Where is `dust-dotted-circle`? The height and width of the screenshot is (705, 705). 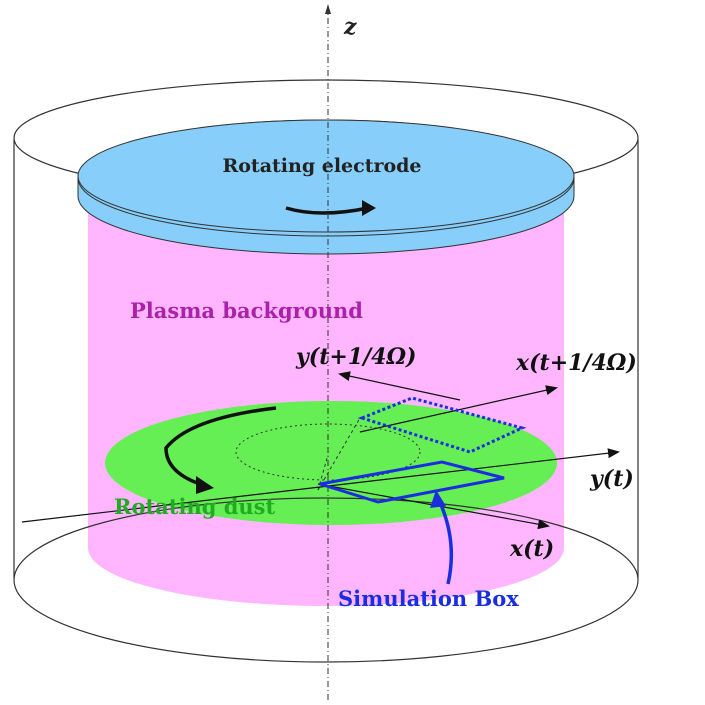 dust-dotted-circle is located at coordinates (328, 452).